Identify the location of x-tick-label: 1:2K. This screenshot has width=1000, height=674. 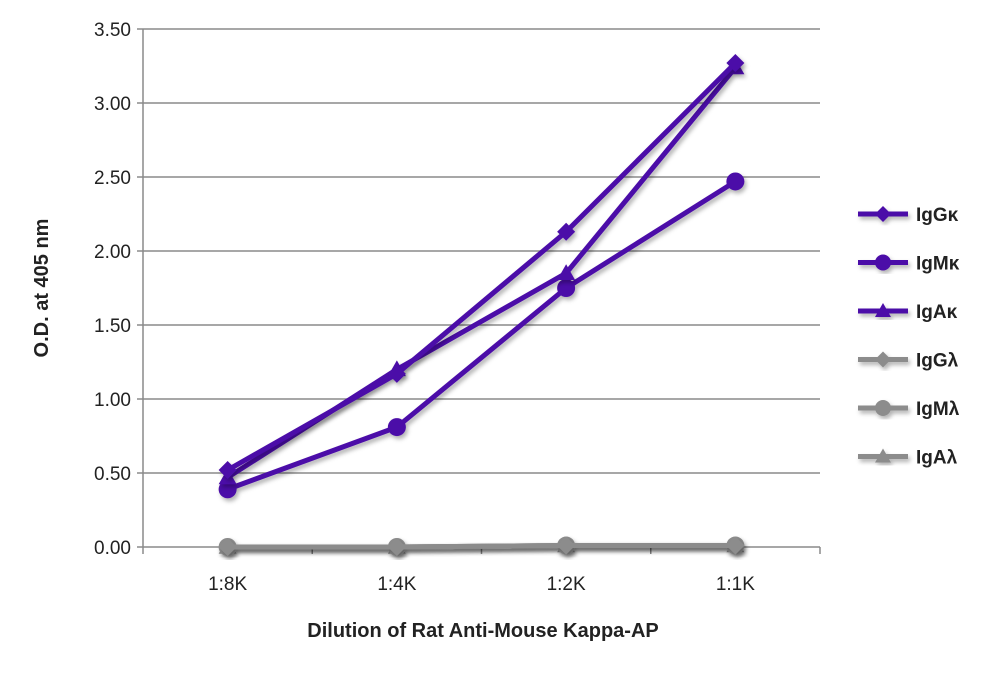
(566, 584).